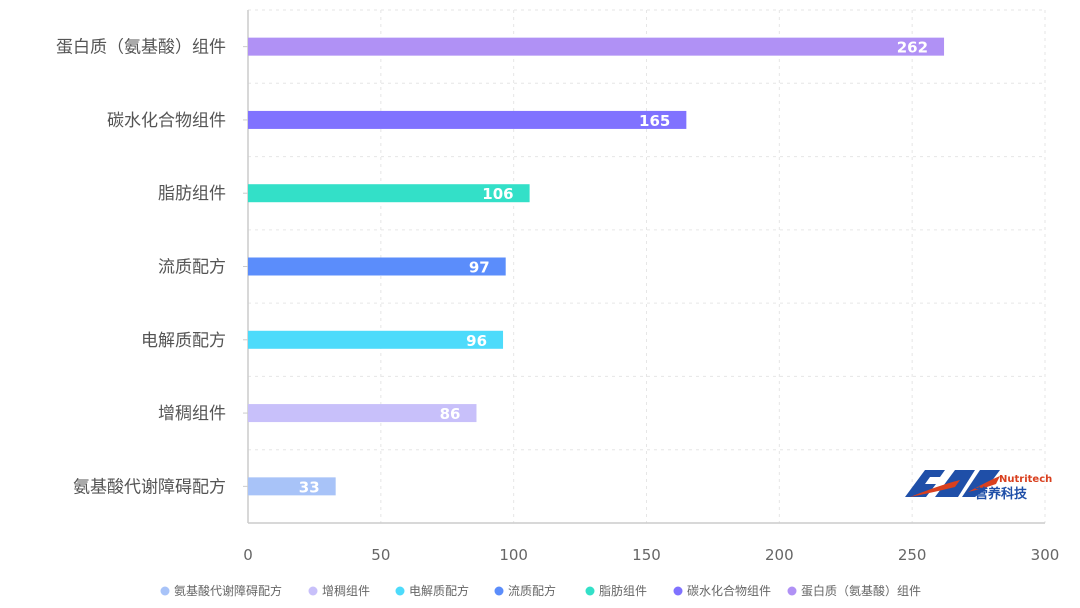 The image size is (1080, 608). I want to click on bar-value-label: 165, so click(654, 121).